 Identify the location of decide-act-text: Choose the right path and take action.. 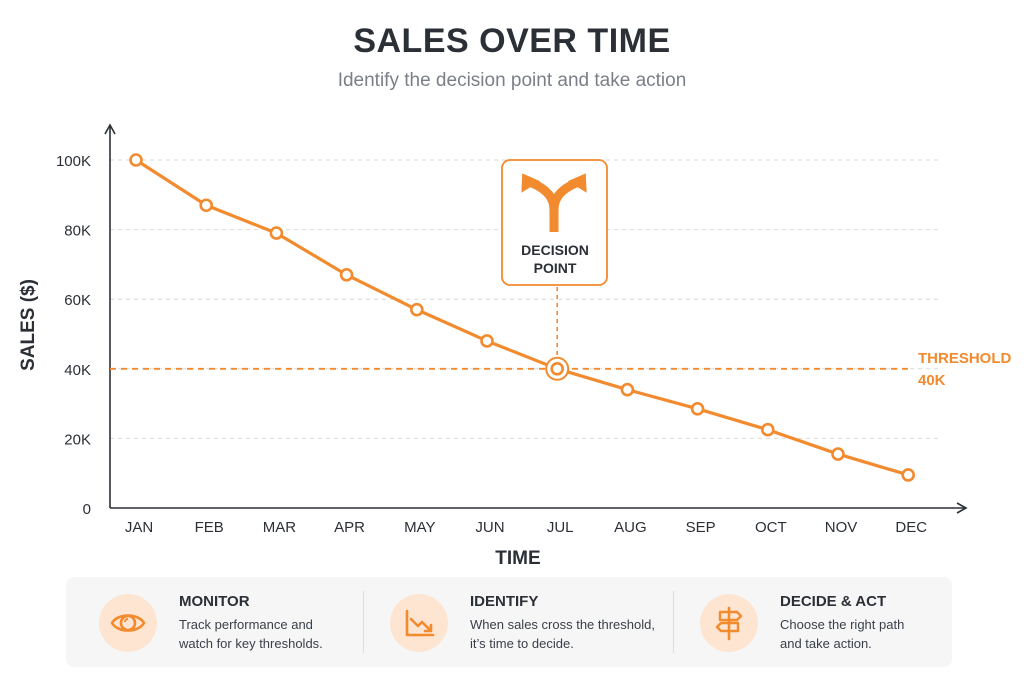
(880, 634).